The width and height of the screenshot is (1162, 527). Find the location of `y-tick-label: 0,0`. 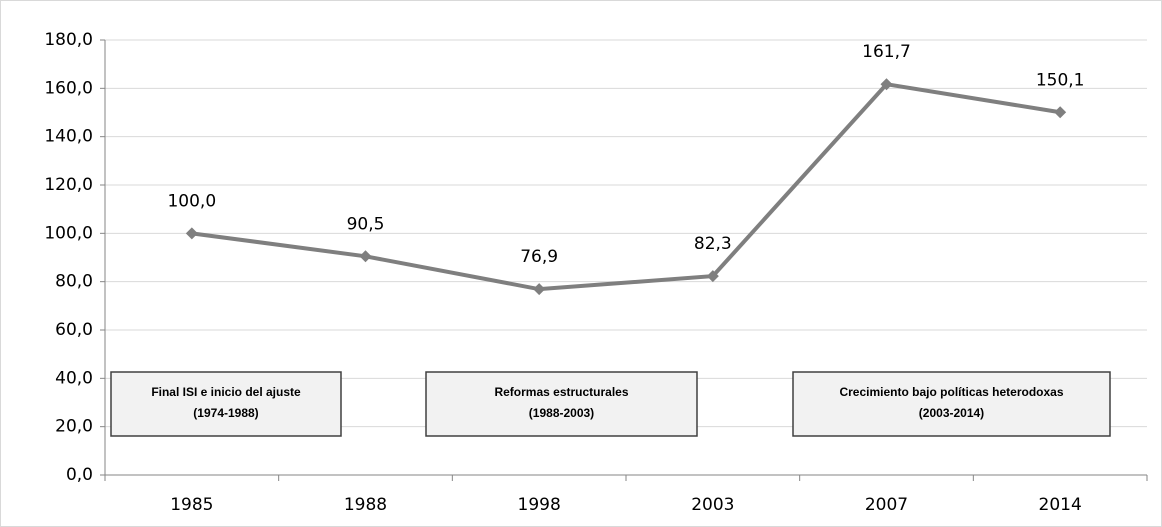

y-tick-label: 0,0 is located at coordinates (79, 475).